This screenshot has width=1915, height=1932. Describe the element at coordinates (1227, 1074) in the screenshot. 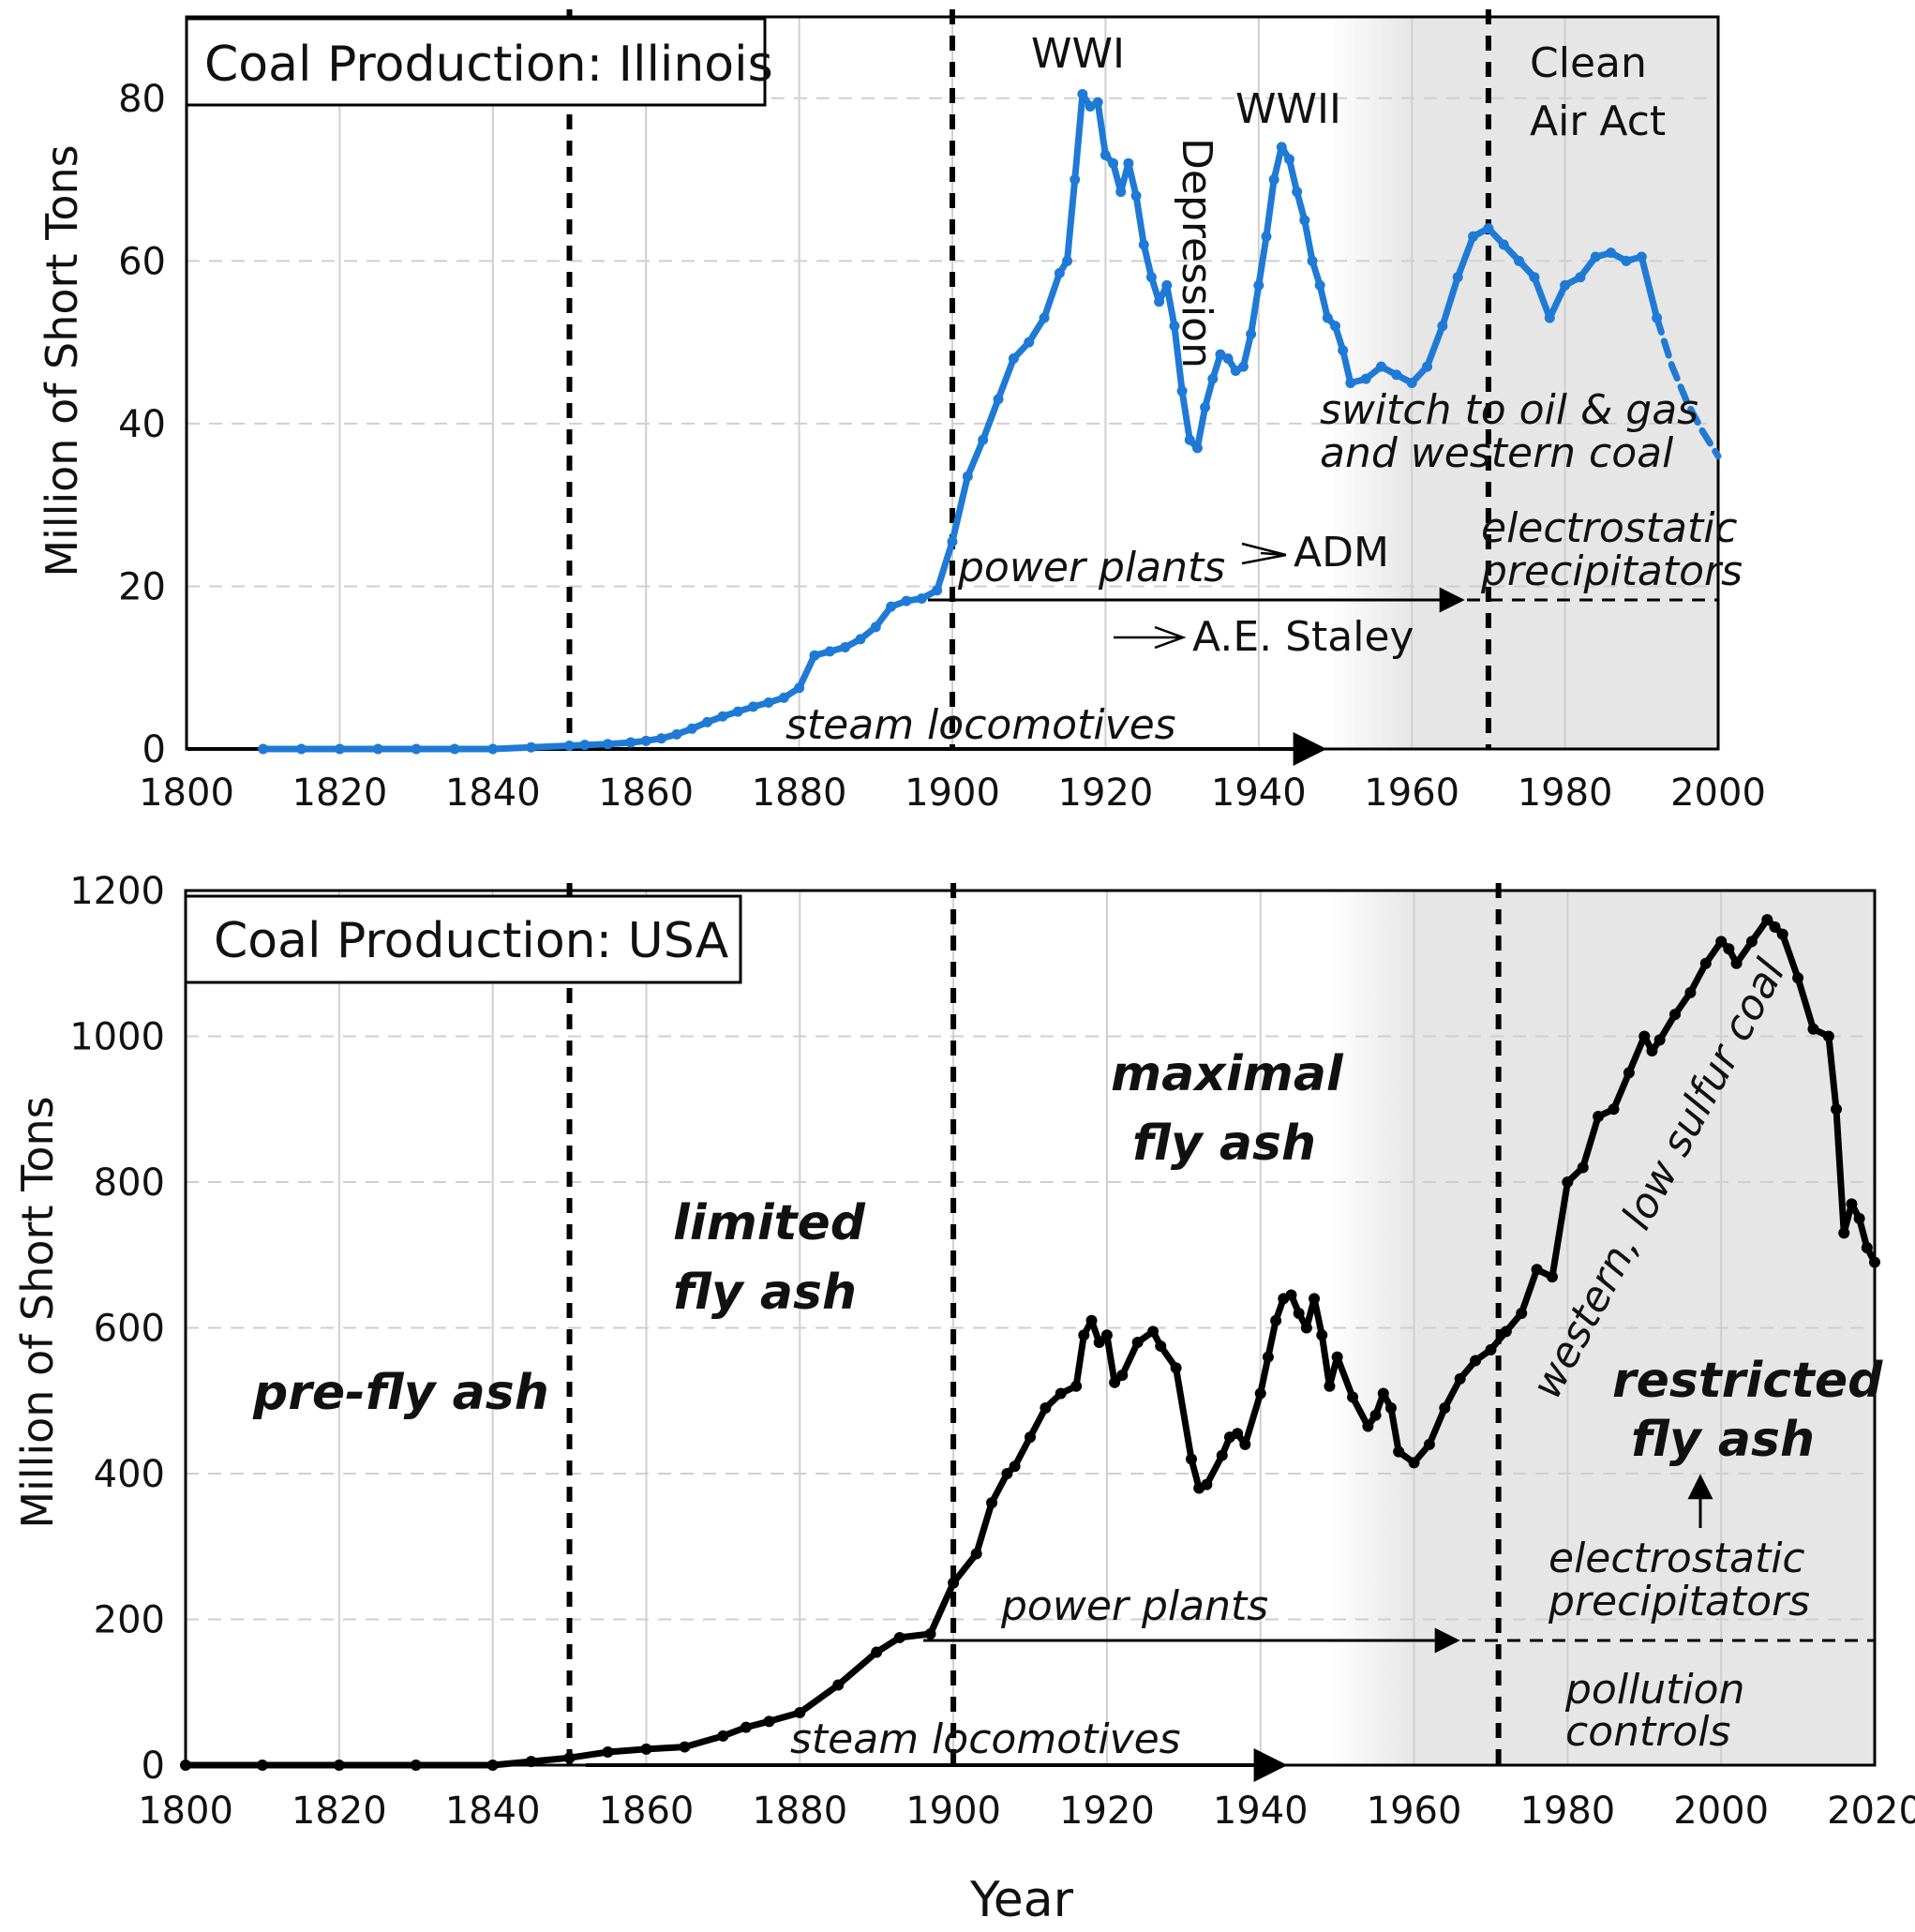

I see `usa-maximal-label-1: maximal` at that location.